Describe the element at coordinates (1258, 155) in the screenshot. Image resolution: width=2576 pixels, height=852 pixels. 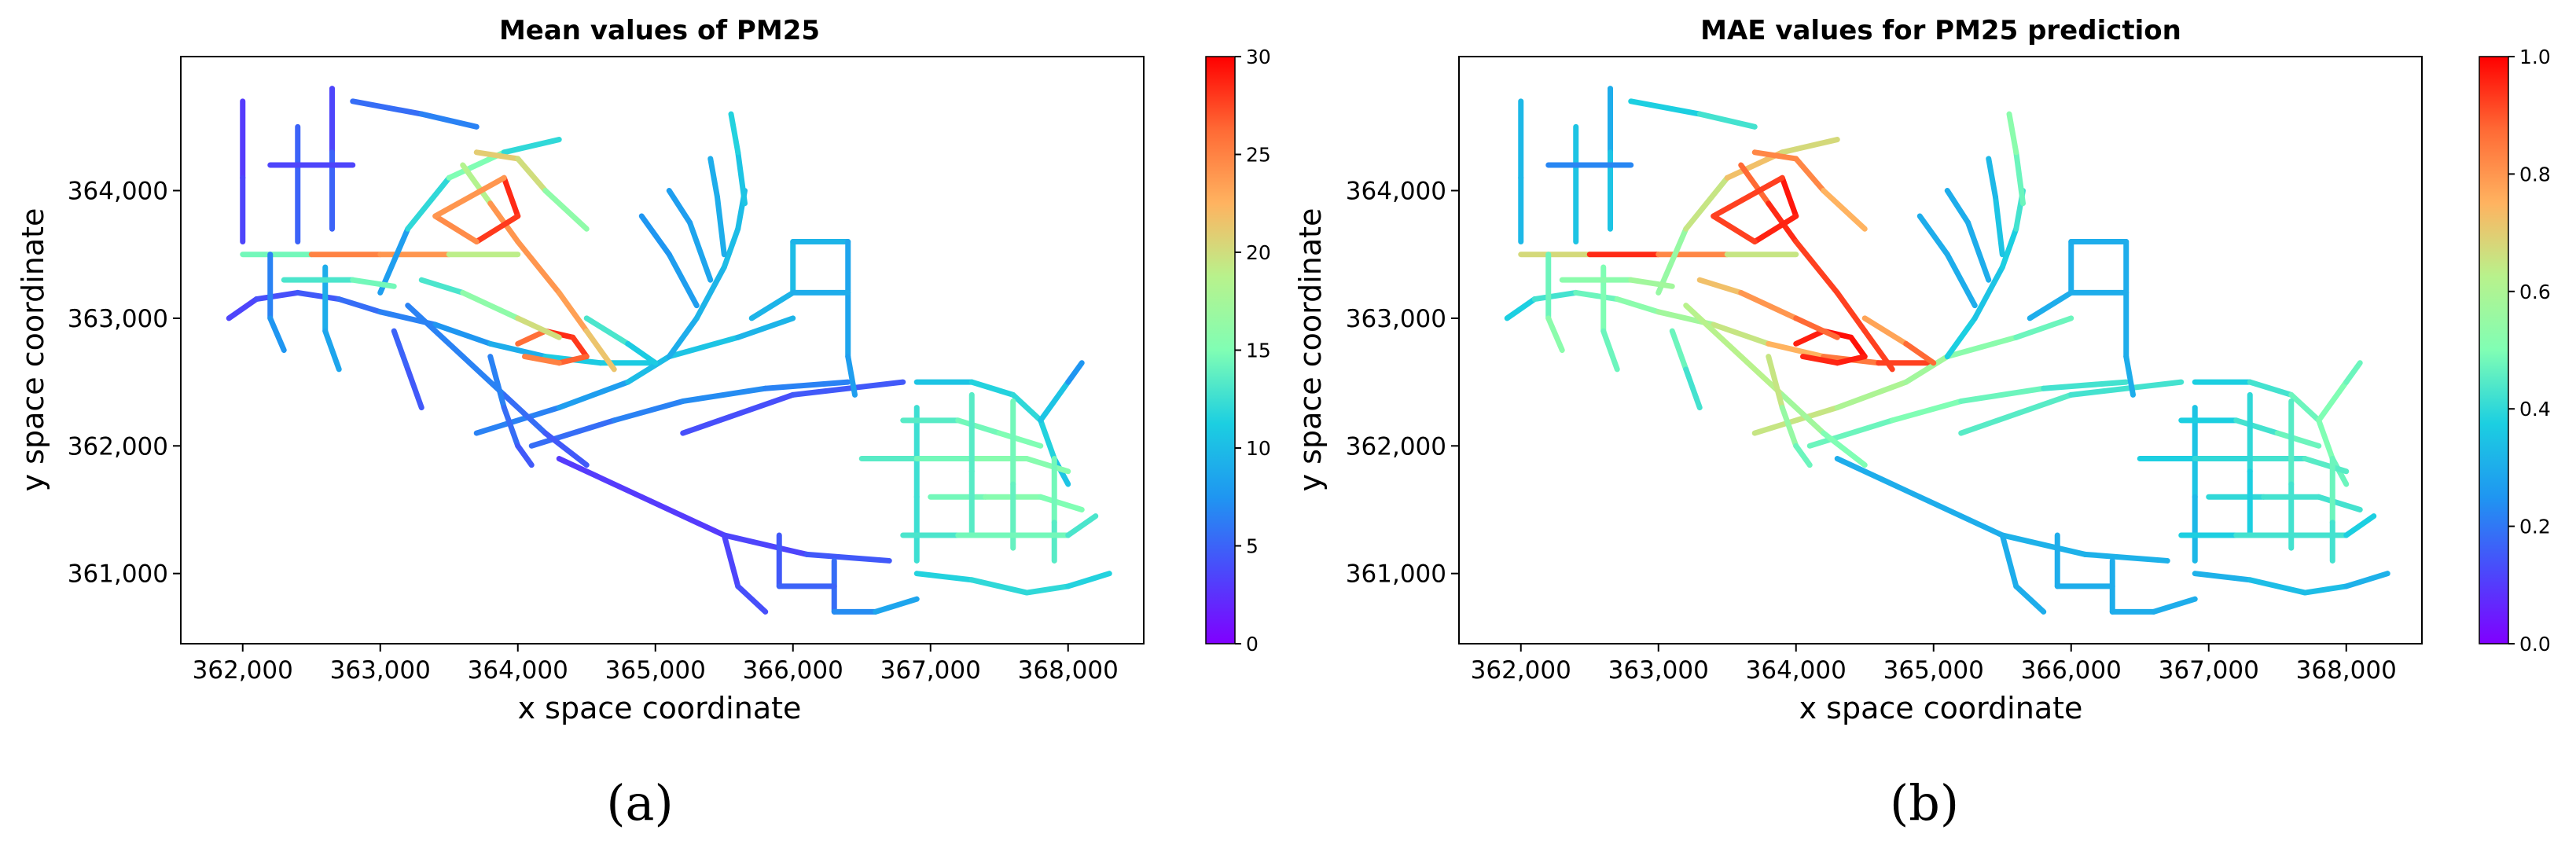
I see `colorbar-tick-label: 25` at that location.